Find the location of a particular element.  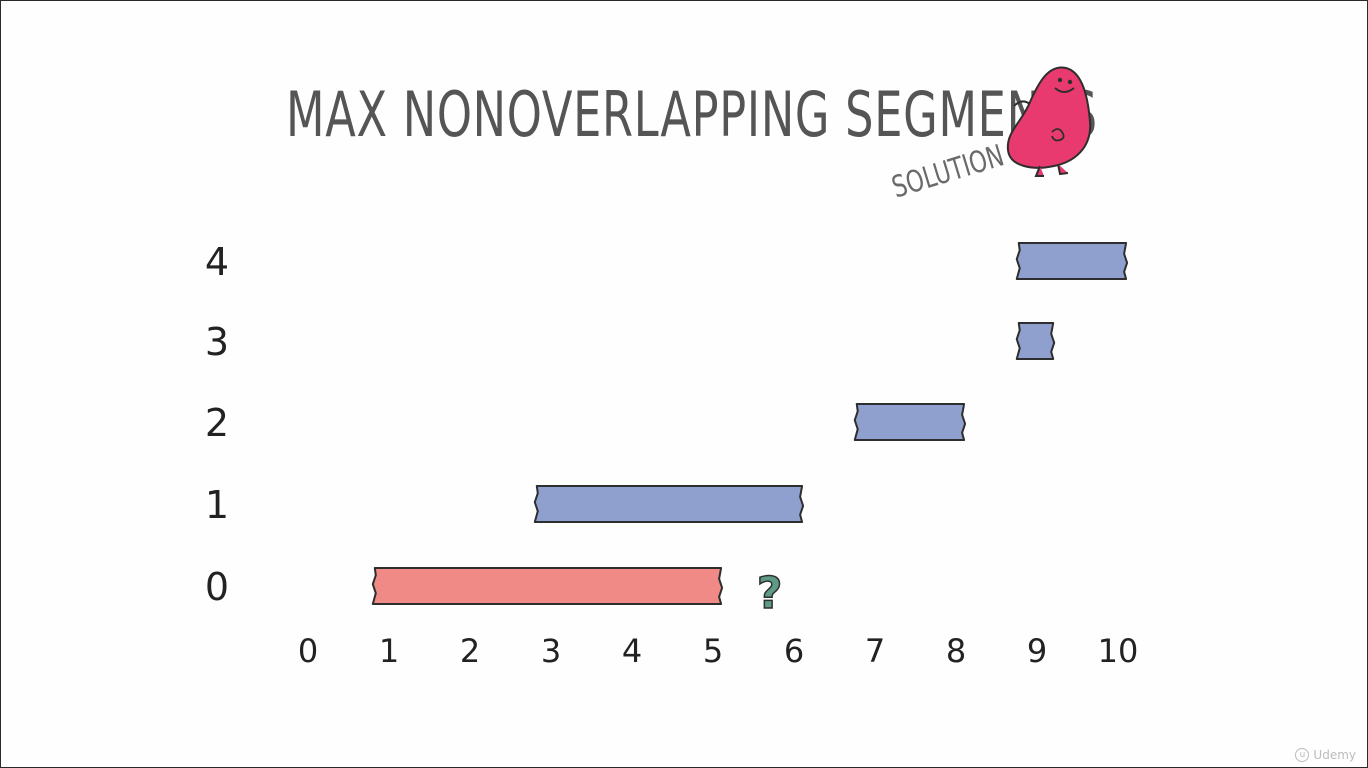

watermark-text: Udemy is located at coordinates (1334, 755).